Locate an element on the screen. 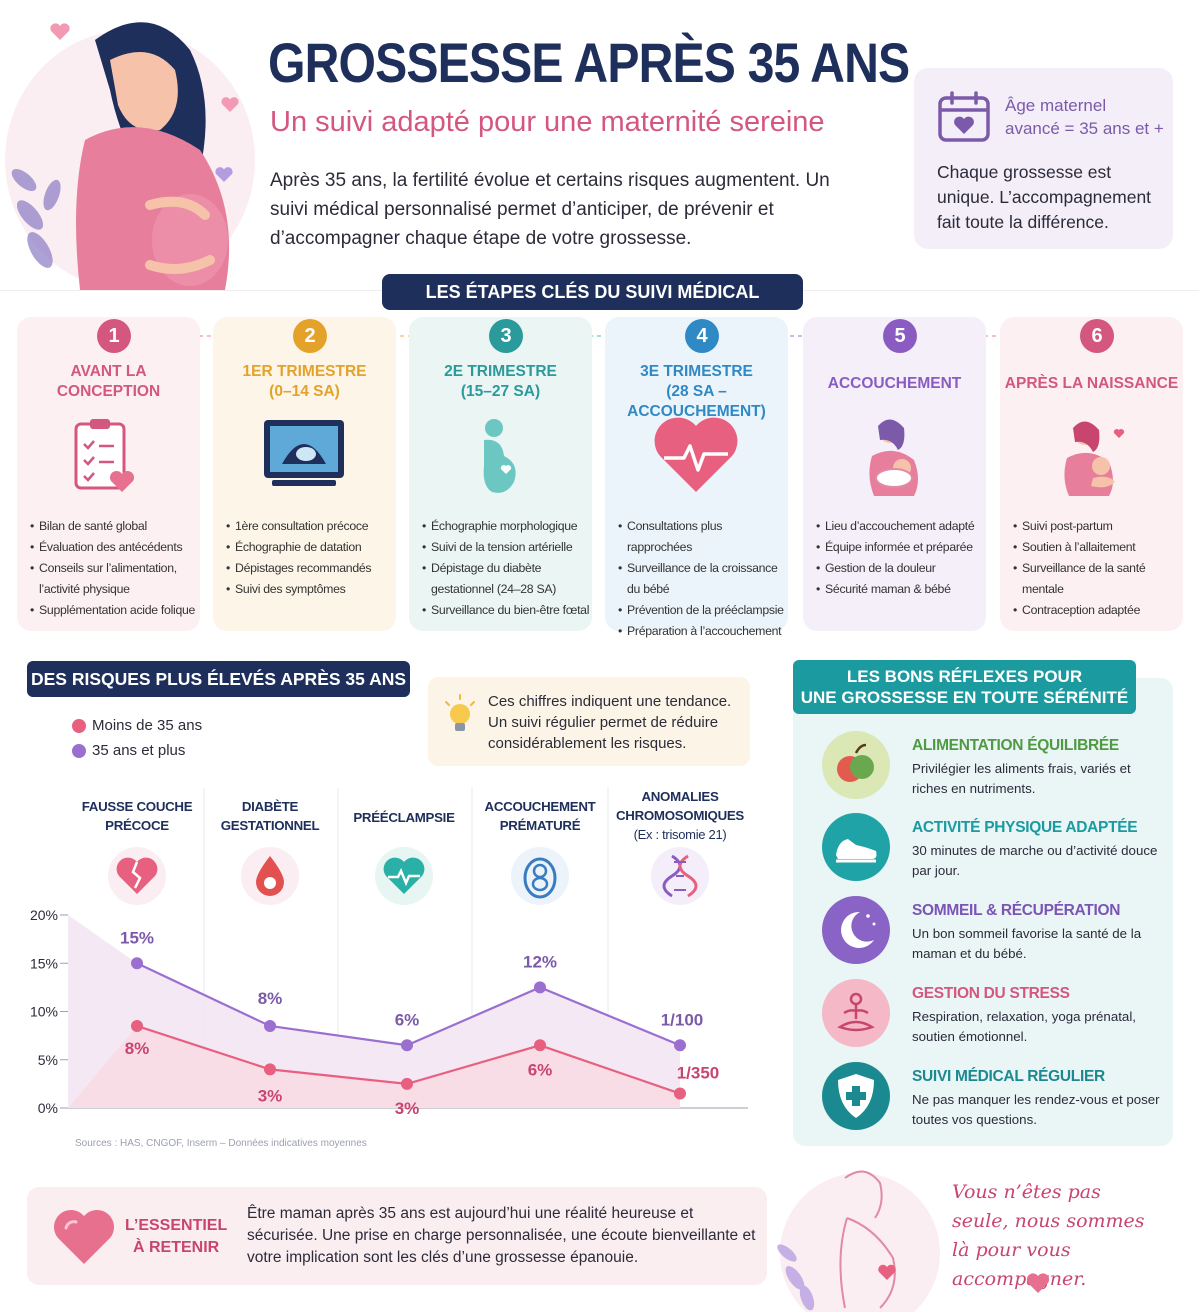  baby-in-womb-icon is located at coordinates (540, 876).